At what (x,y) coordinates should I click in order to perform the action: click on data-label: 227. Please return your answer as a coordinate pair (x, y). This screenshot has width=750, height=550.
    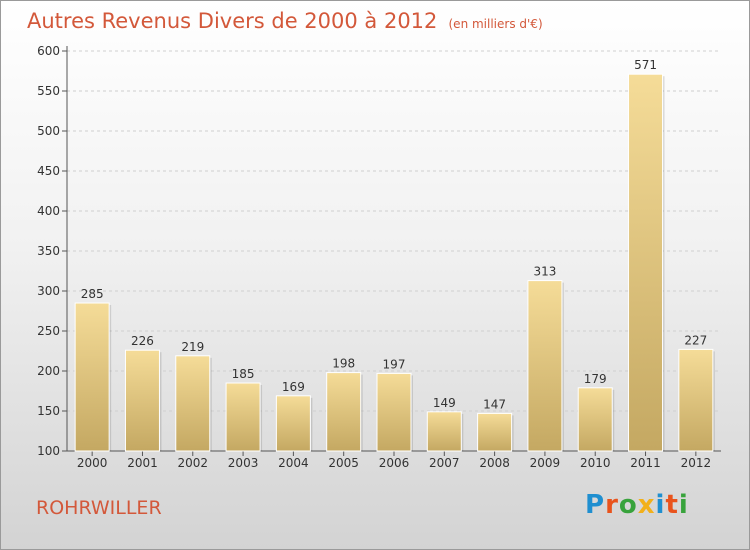
    Looking at the image, I should click on (695, 340).